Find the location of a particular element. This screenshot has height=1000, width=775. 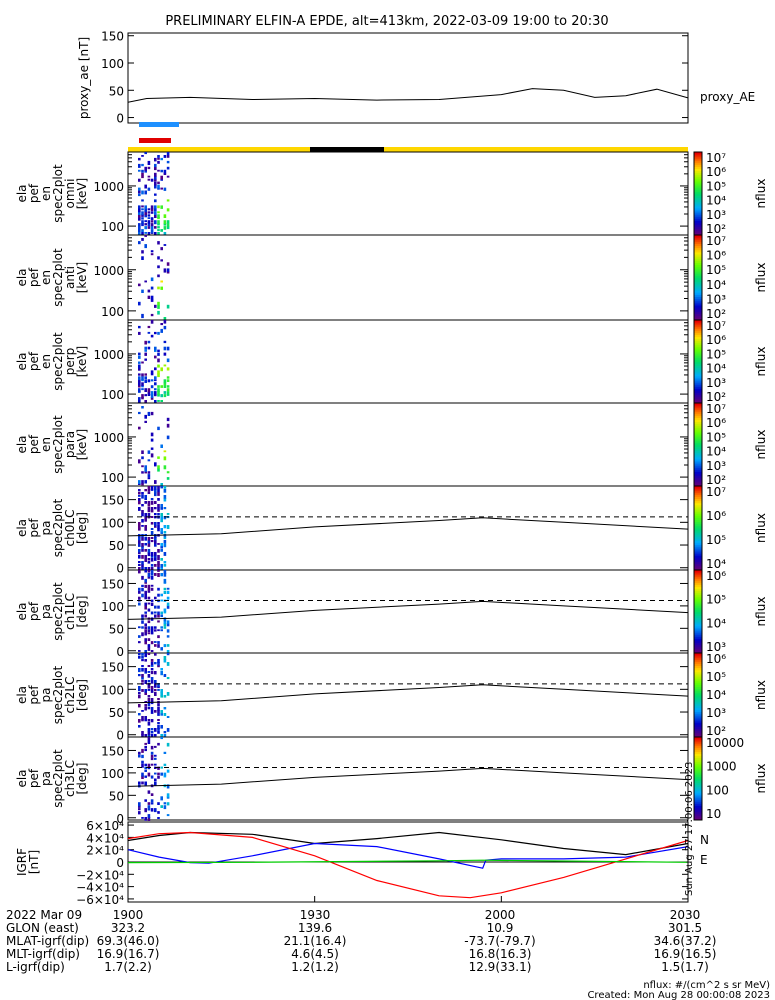

loss-cone-curve is located at coordinates (408, 610).